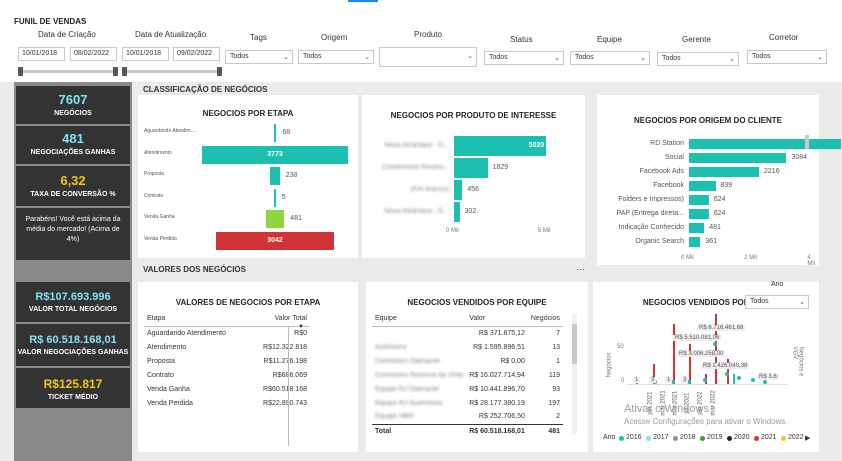 The image size is (842, 461). What do you see at coordinates (194, 269) in the screenshot?
I see `section-valores: VALORES DOS NEGÓCIOS` at bounding box center [194, 269].